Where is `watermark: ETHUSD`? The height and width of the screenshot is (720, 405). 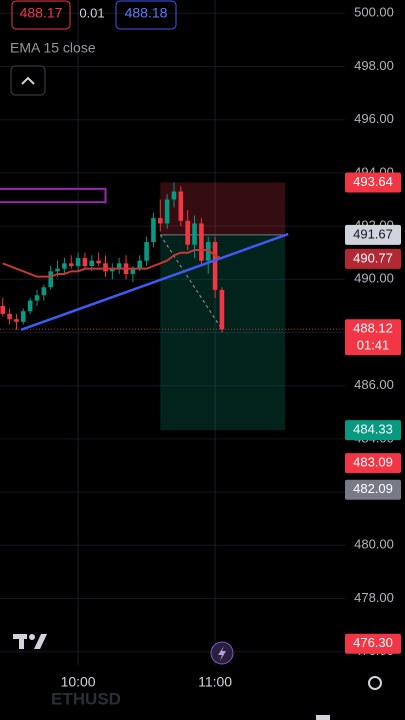
watermark: ETHUSD is located at coordinates (86, 698).